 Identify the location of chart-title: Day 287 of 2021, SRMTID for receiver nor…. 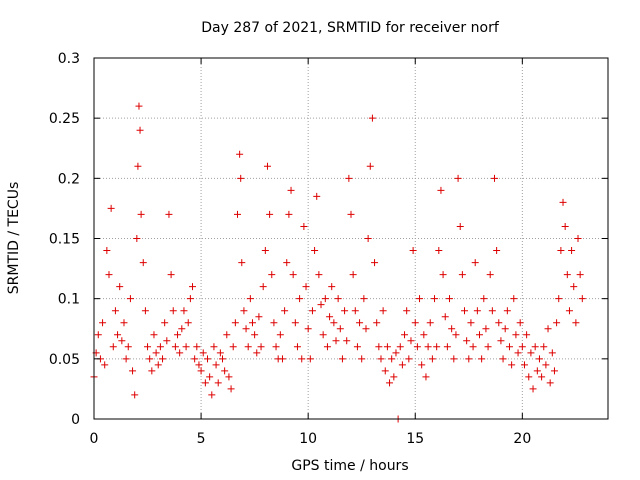
(350, 28).